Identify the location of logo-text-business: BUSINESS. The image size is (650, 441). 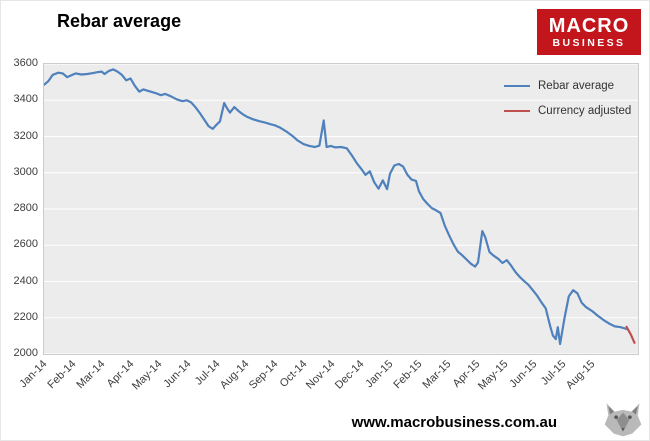
(589, 42).